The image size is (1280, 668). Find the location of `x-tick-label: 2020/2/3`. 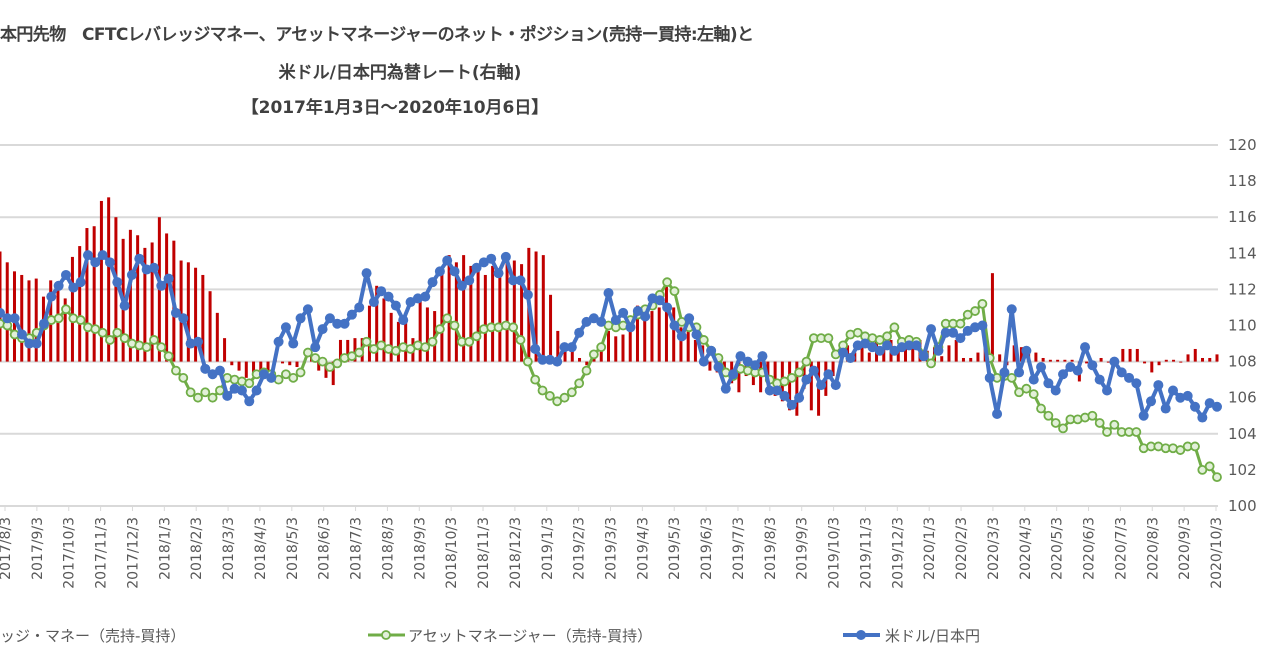

x-tick-label: 2020/2/3 is located at coordinates (962, 548).